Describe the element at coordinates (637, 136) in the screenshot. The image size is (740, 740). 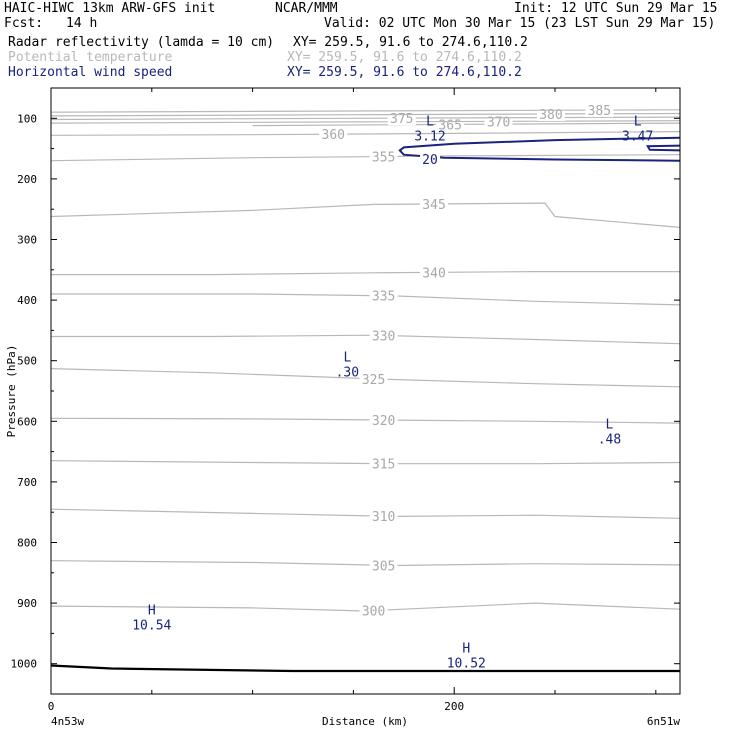
I see `extreme-value-1: 3.47` at that location.